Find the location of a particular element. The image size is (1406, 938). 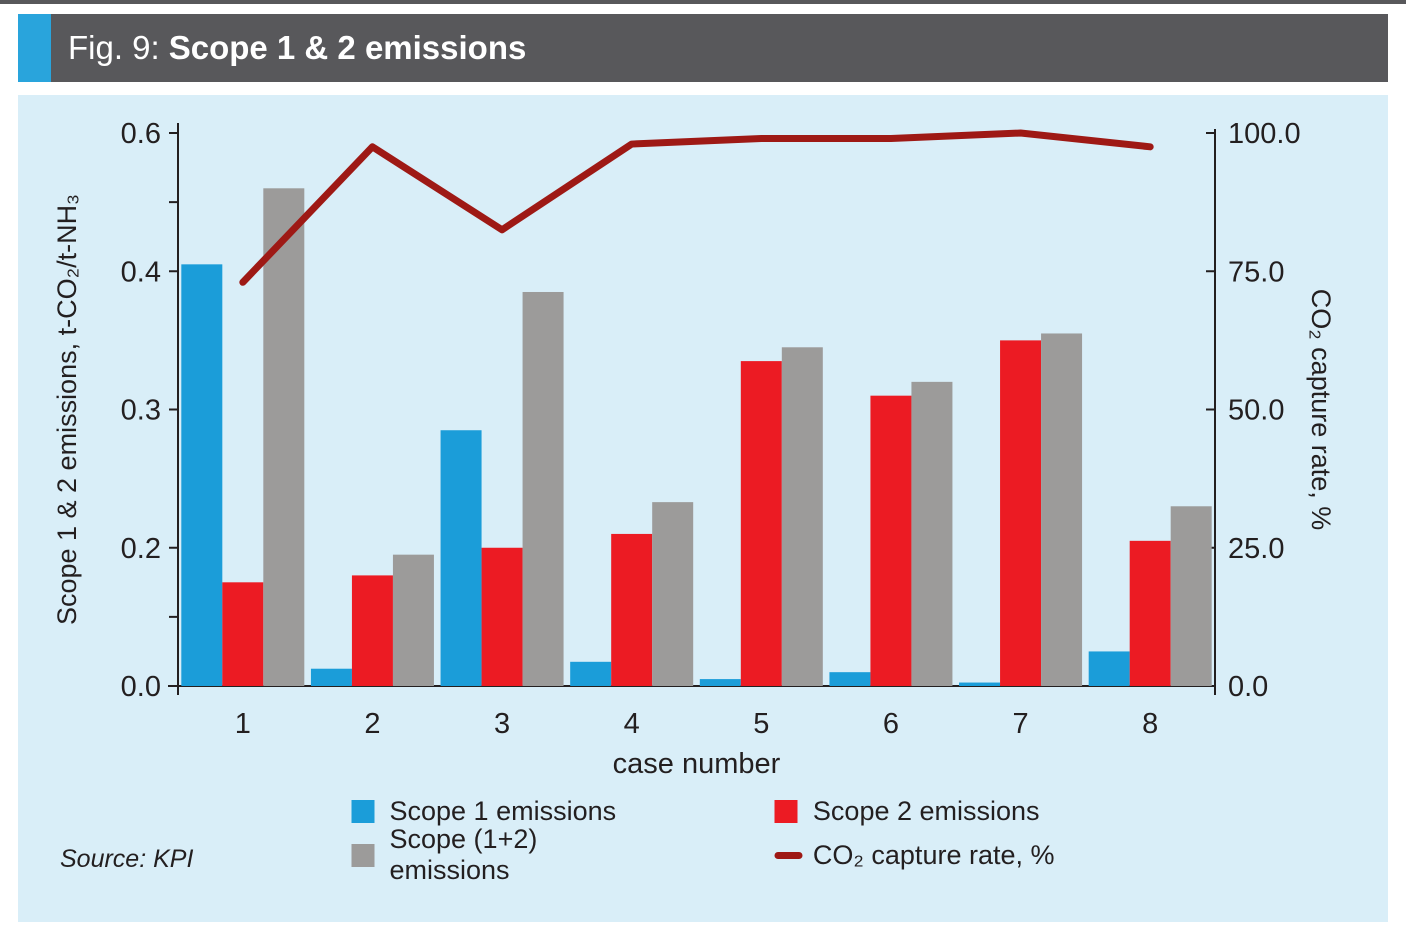

left-tick-label: 0.0 is located at coordinates (141, 687).